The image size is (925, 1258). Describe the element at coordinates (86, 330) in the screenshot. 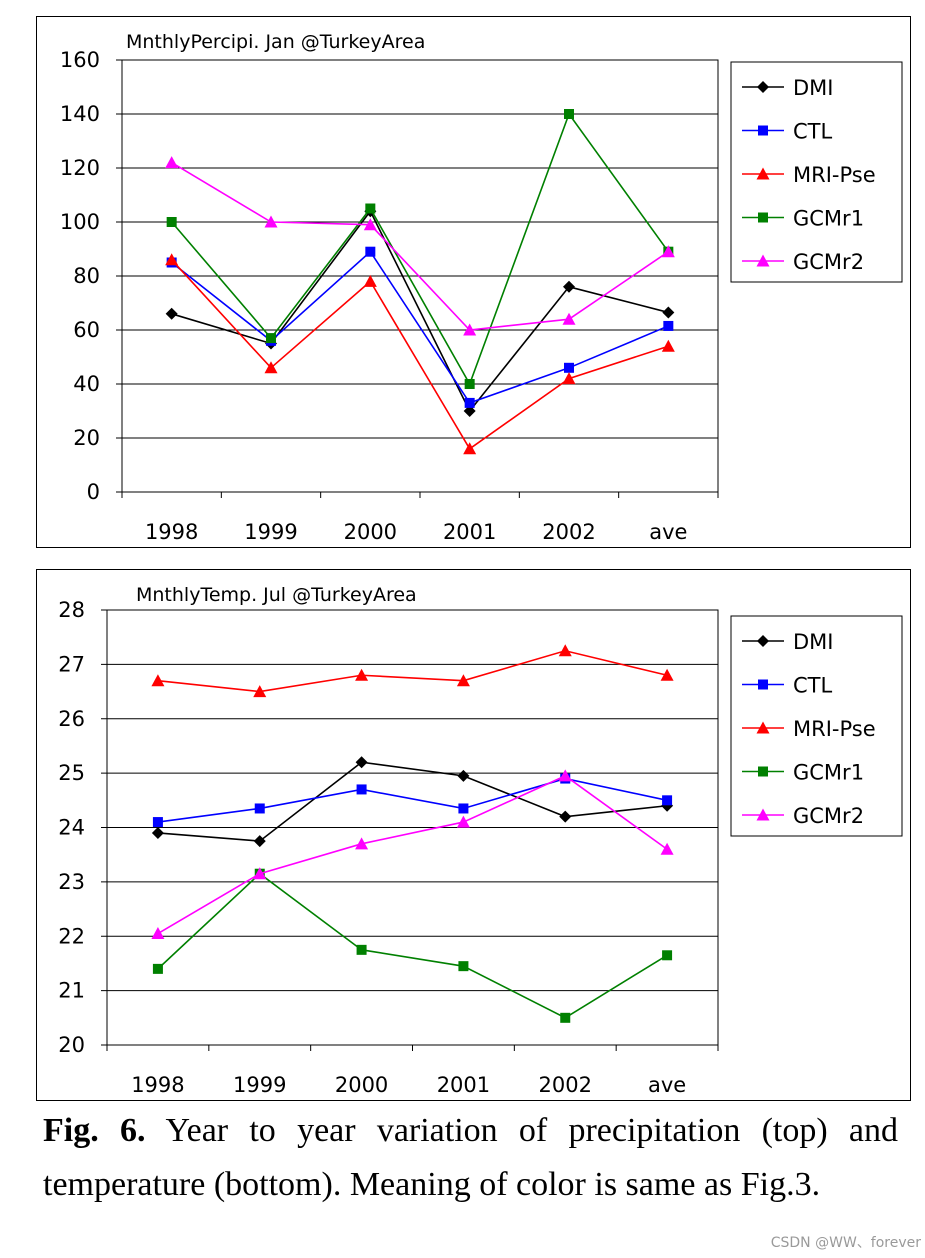

I see `y-tick-label: 60` at that location.